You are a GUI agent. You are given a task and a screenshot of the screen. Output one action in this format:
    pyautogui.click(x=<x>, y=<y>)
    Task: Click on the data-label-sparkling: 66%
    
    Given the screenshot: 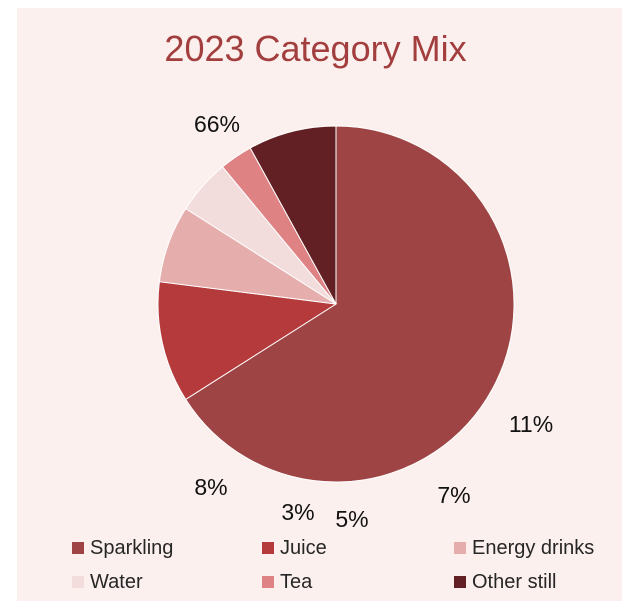 What is the action you would take?
    pyautogui.click(x=217, y=124)
    